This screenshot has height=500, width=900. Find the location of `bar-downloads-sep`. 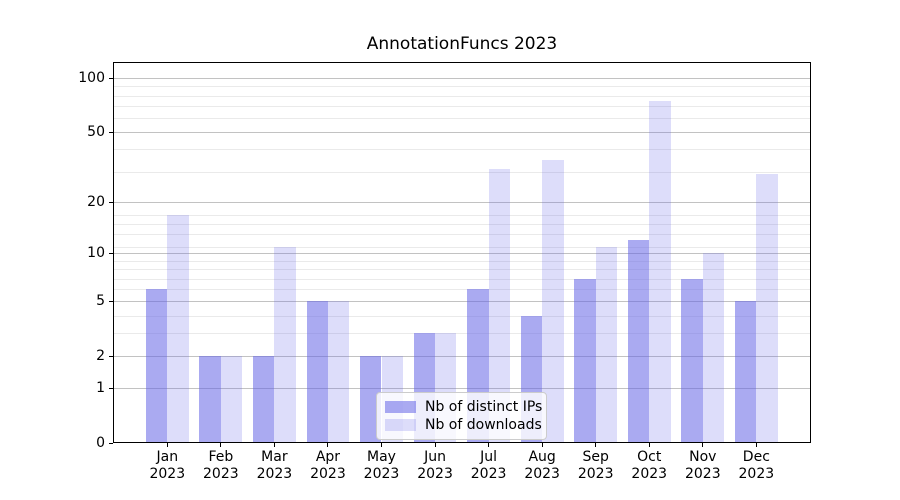

bar-downloads-sep is located at coordinates (606, 344).